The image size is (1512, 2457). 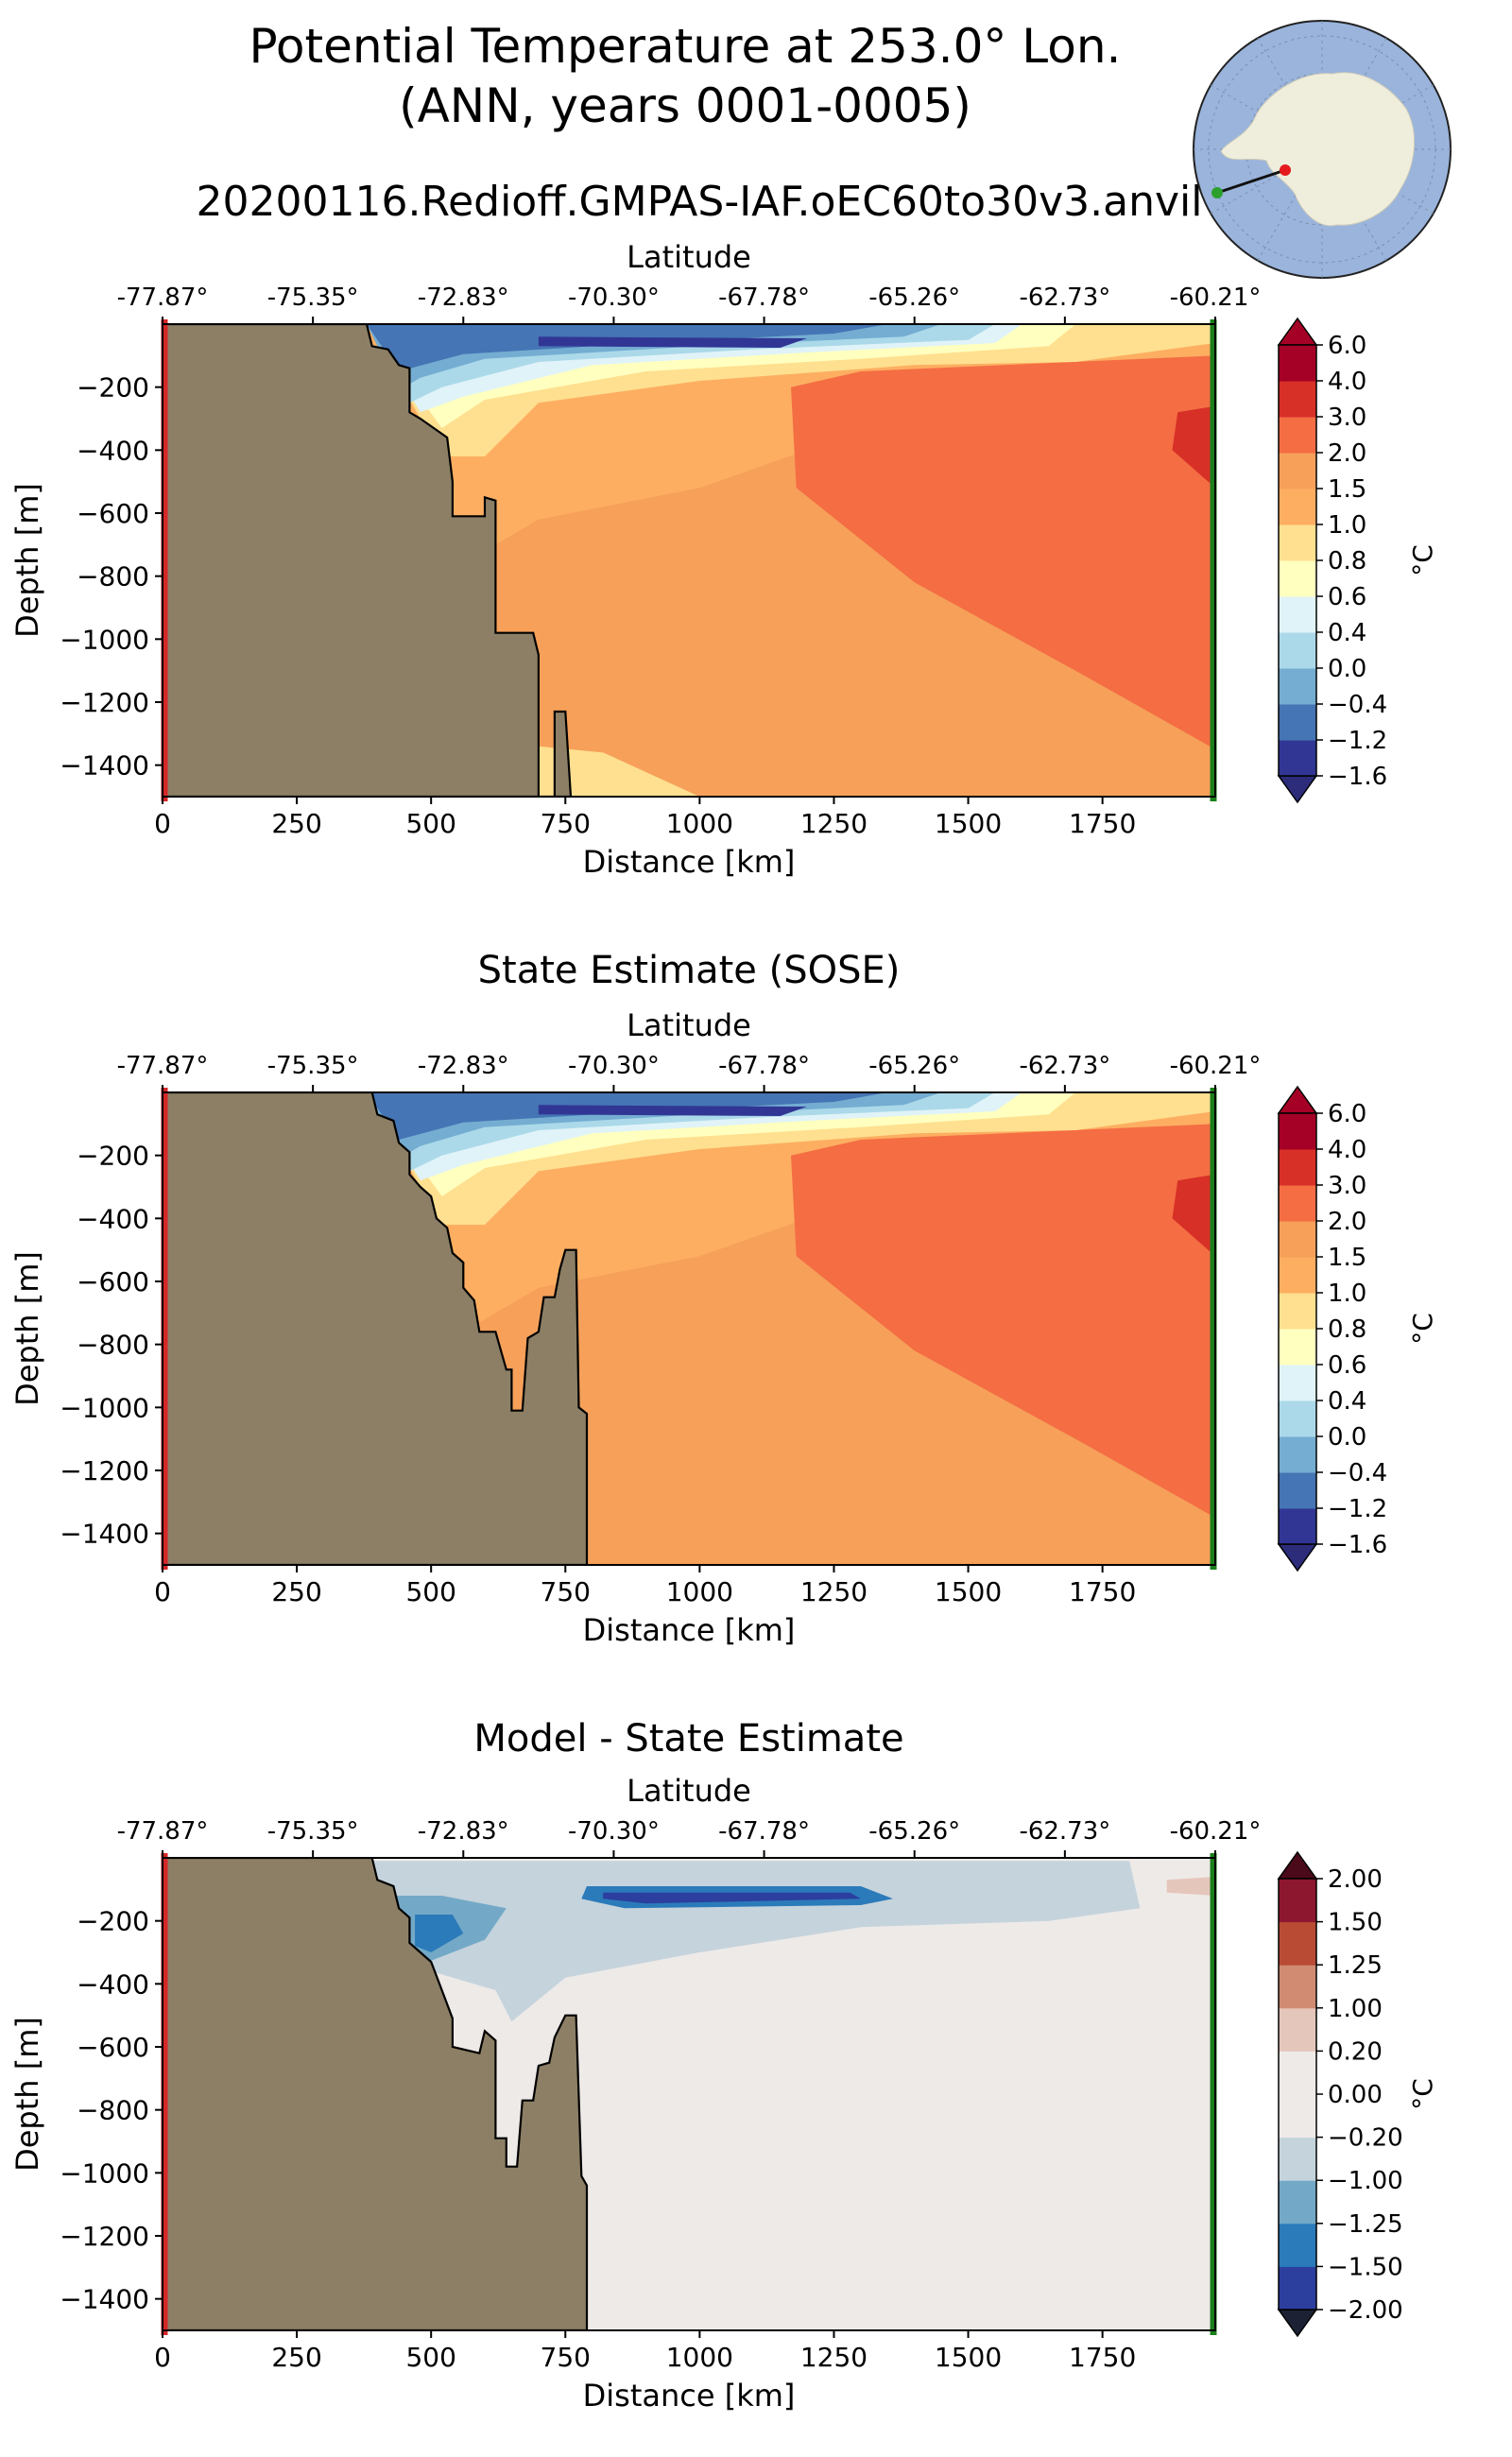 I want to click on colorbar-extend-min, so click(x=1297, y=789).